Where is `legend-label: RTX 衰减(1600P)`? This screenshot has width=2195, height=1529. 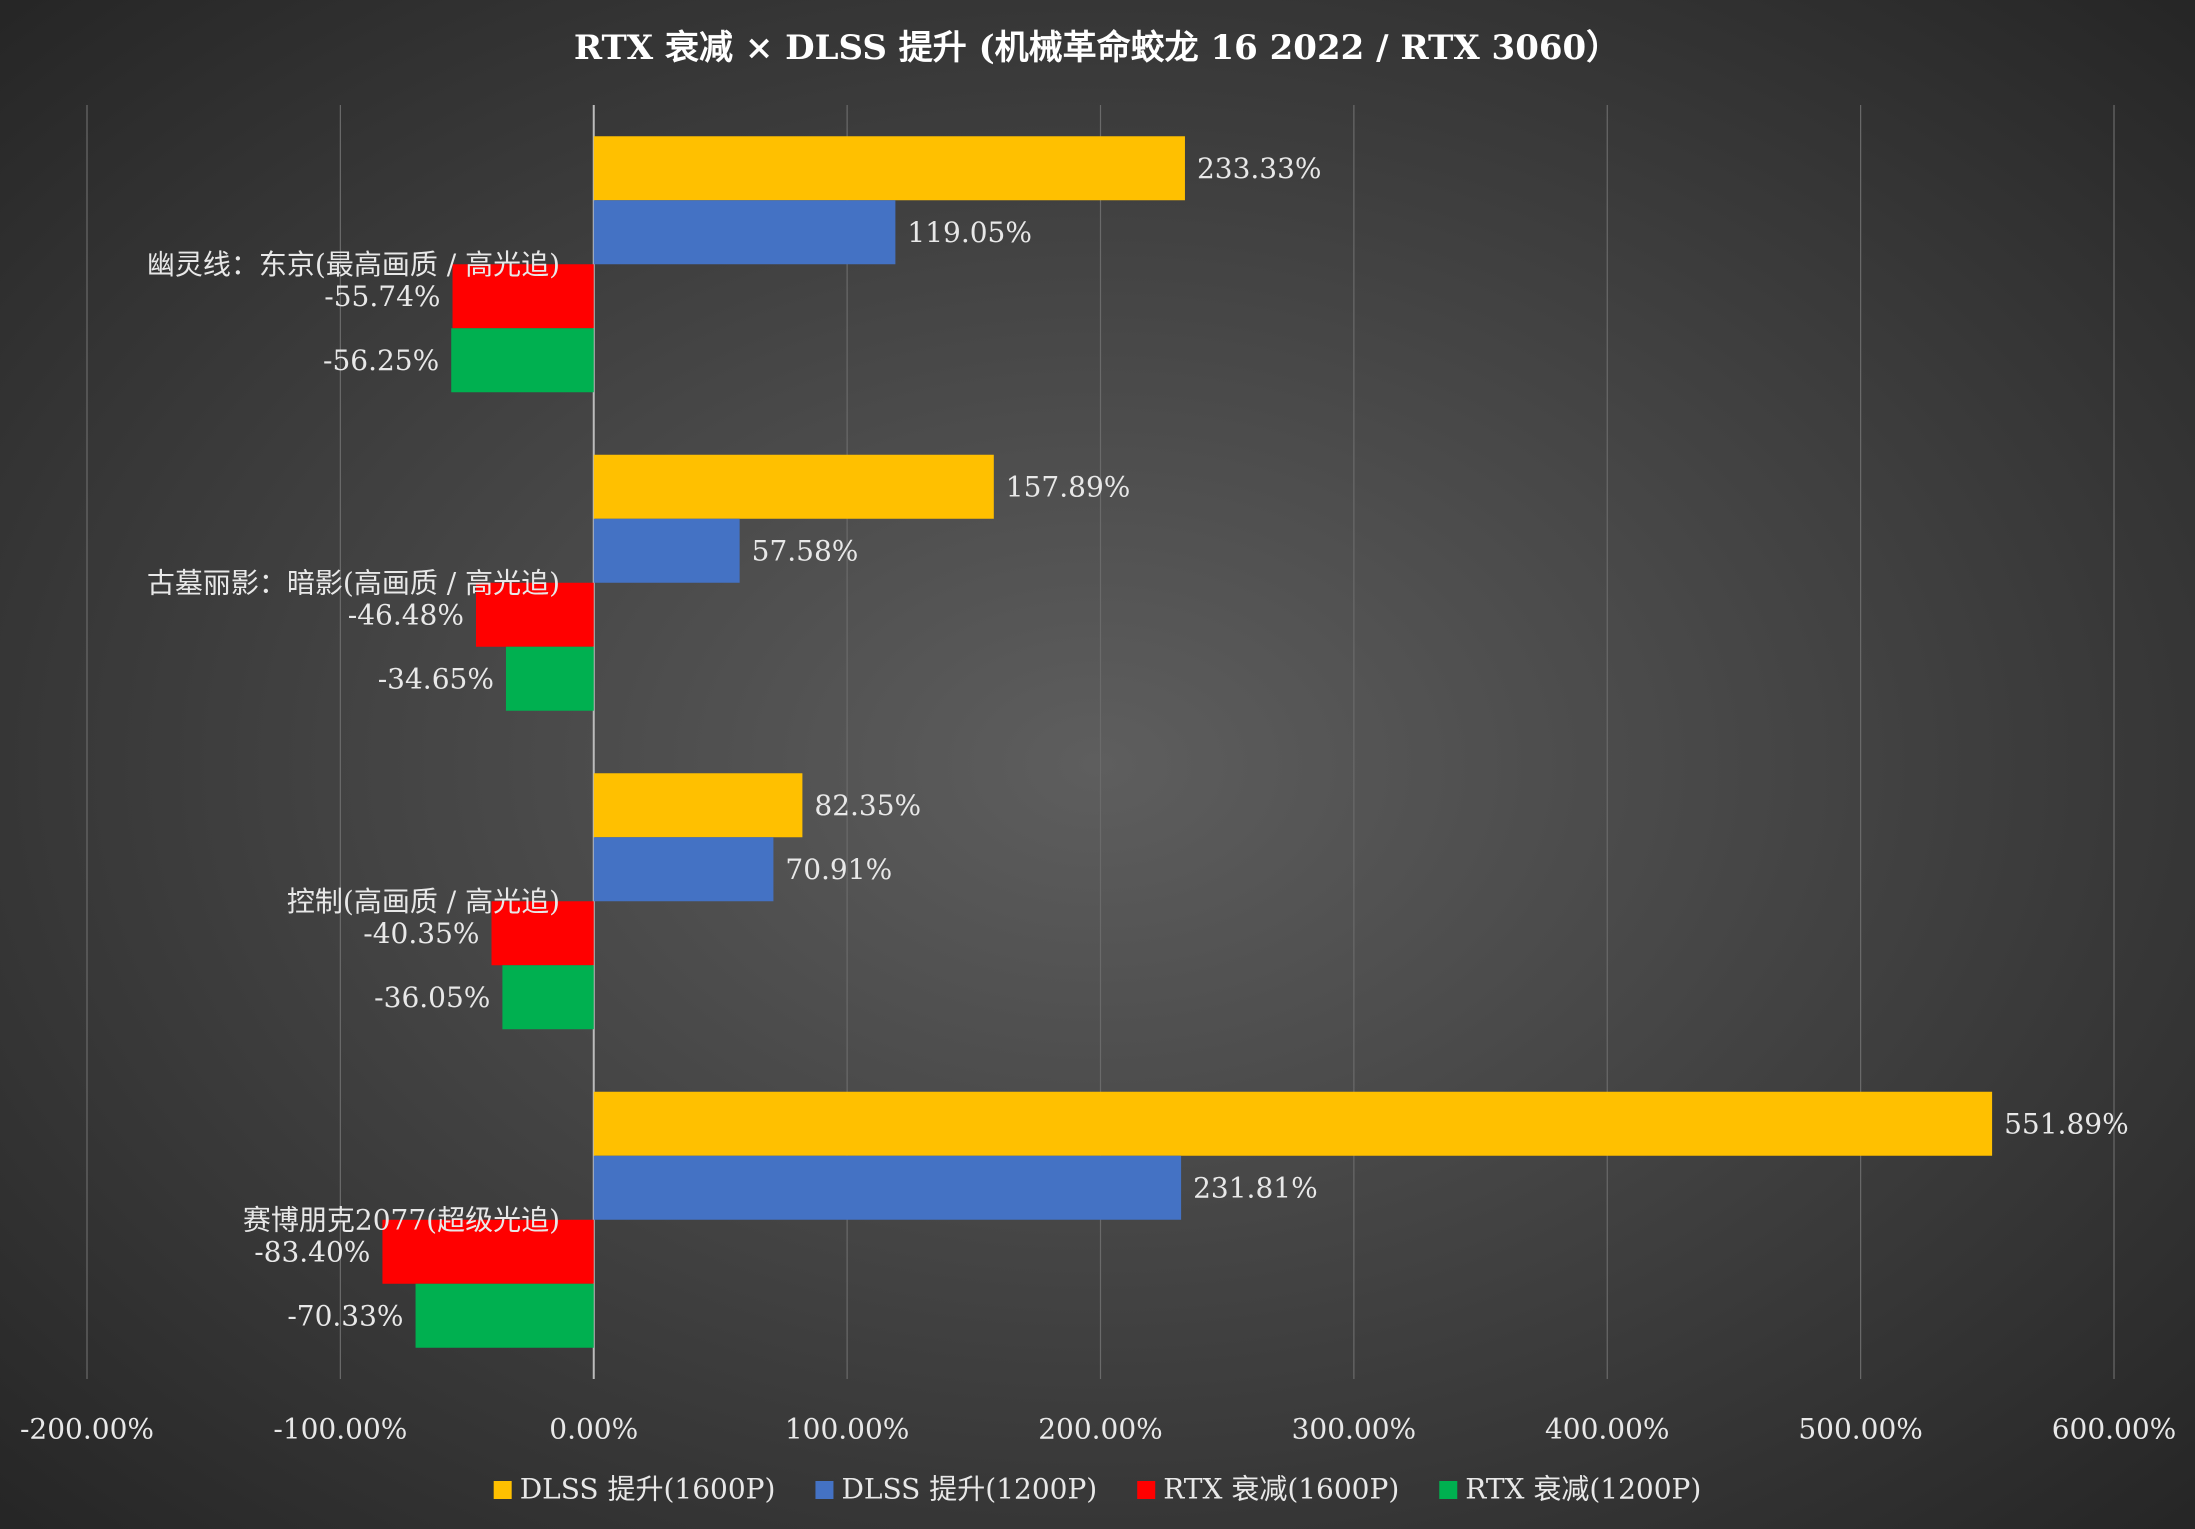 legend-label: RTX 衰减(1600P) is located at coordinates (1281, 1489).